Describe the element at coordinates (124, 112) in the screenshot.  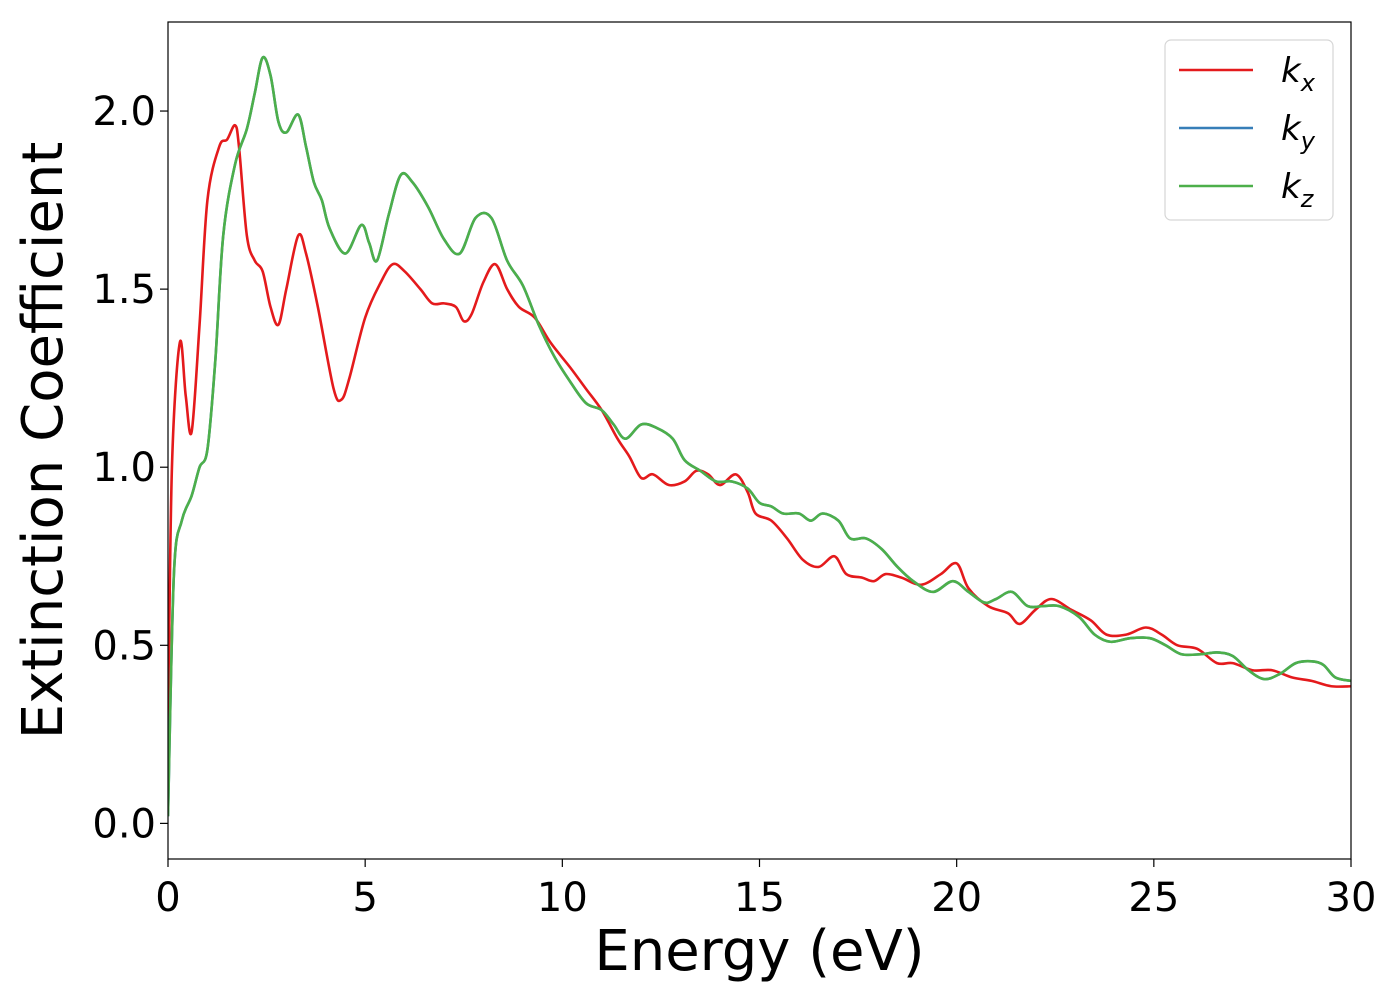
I see `y-tick-label: 2.0` at that location.